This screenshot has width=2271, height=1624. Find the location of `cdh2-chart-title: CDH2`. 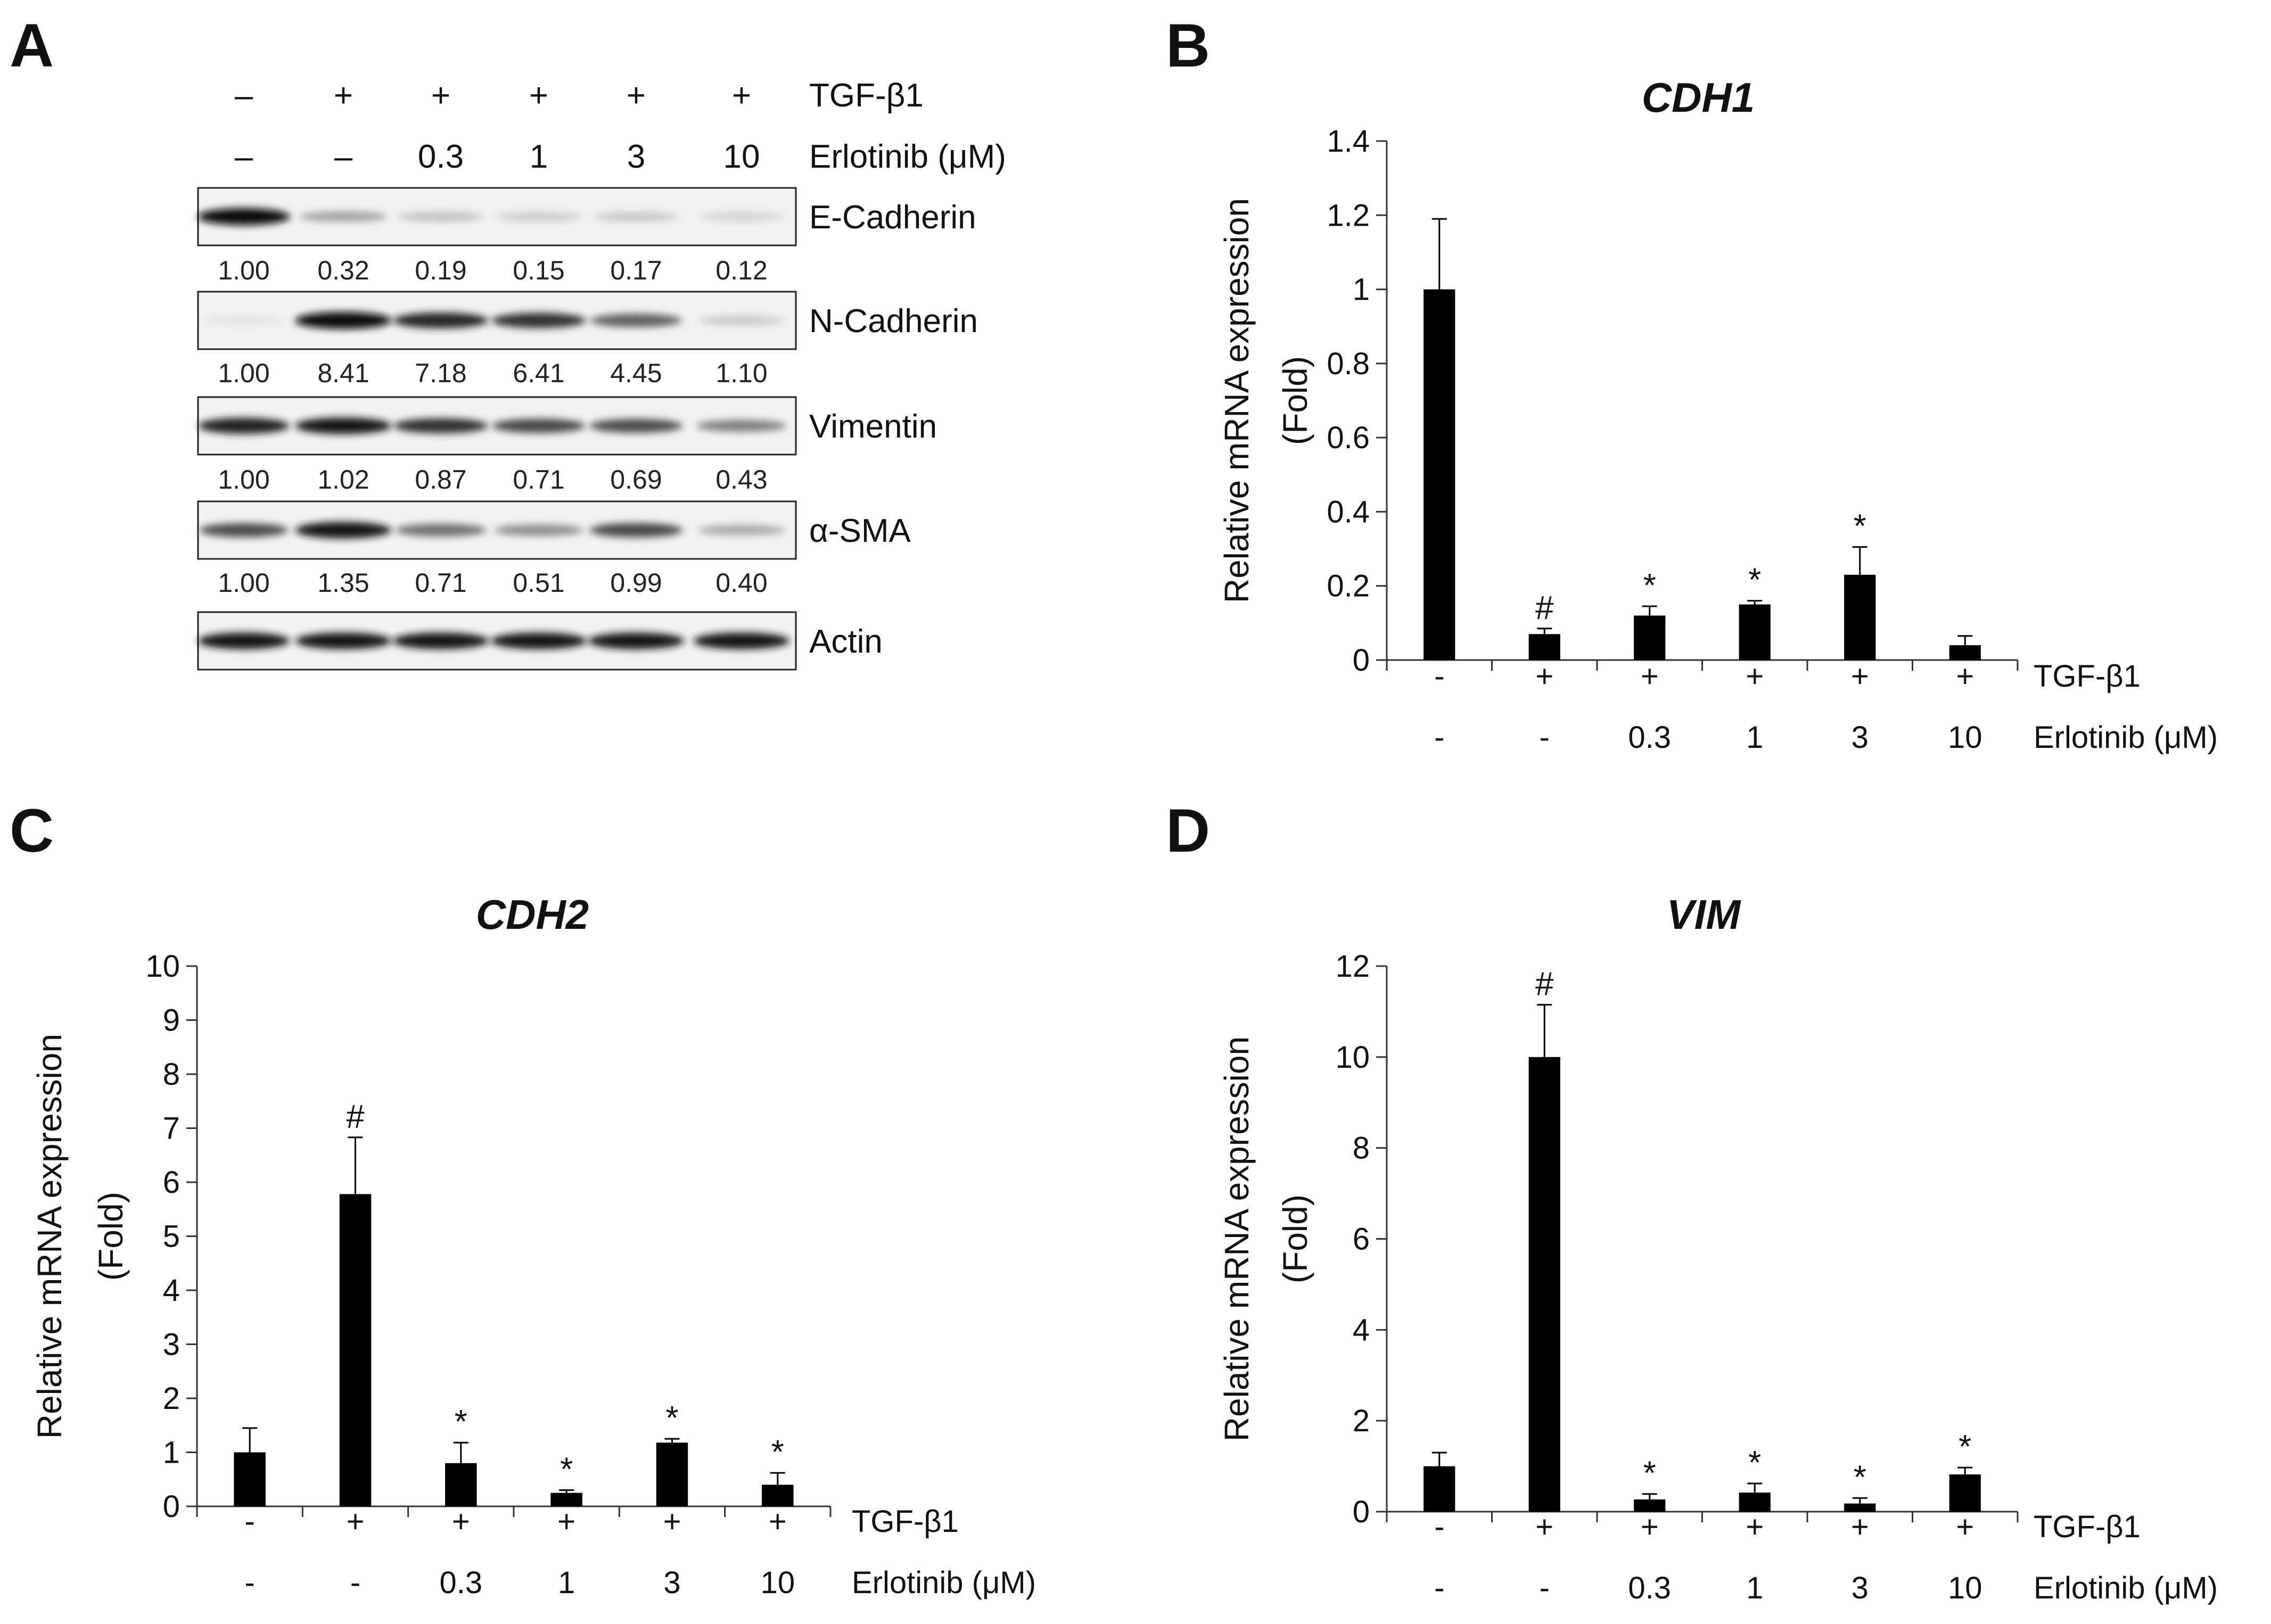

cdh2-chart-title: CDH2 is located at coordinates (532, 914).